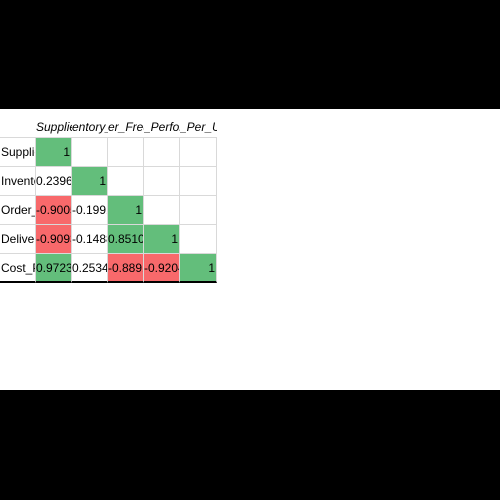 Image resolution: width=500 pixels, height=500 pixels. Describe the element at coordinates (18, 181) in the screenshot. I see `row-label: Inventory_` at that location.